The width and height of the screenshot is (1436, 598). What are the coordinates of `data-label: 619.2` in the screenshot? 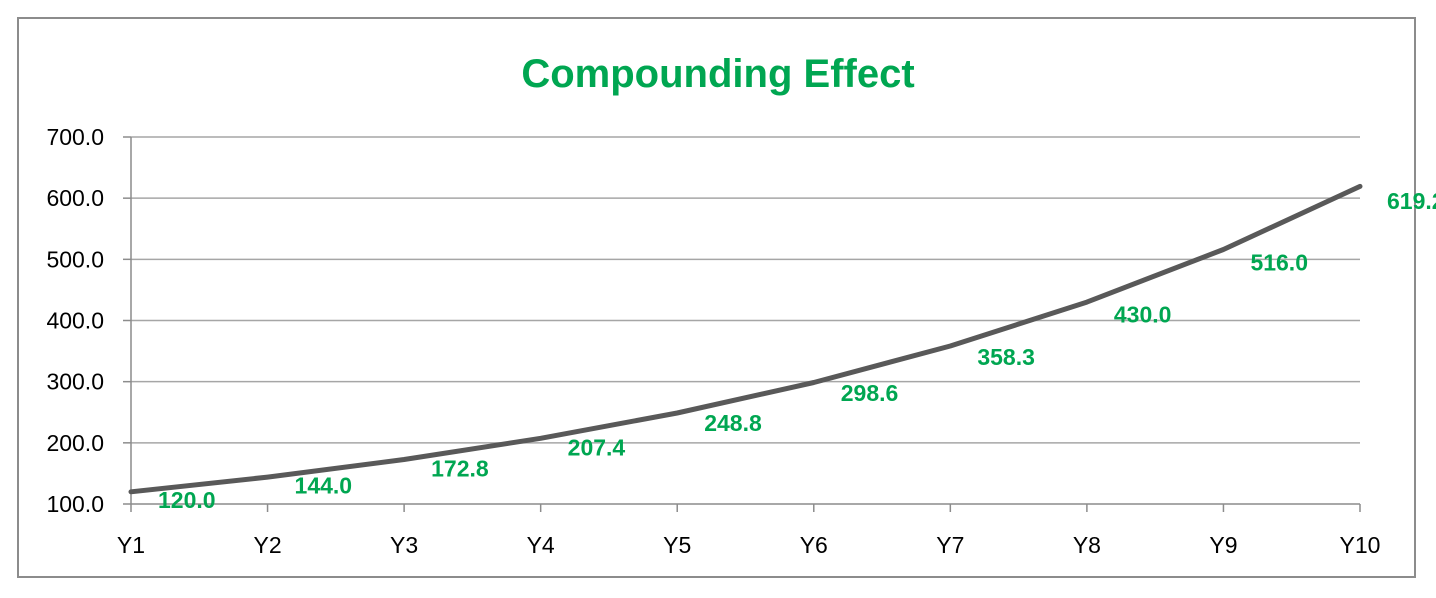 It's located at (1411, 201).